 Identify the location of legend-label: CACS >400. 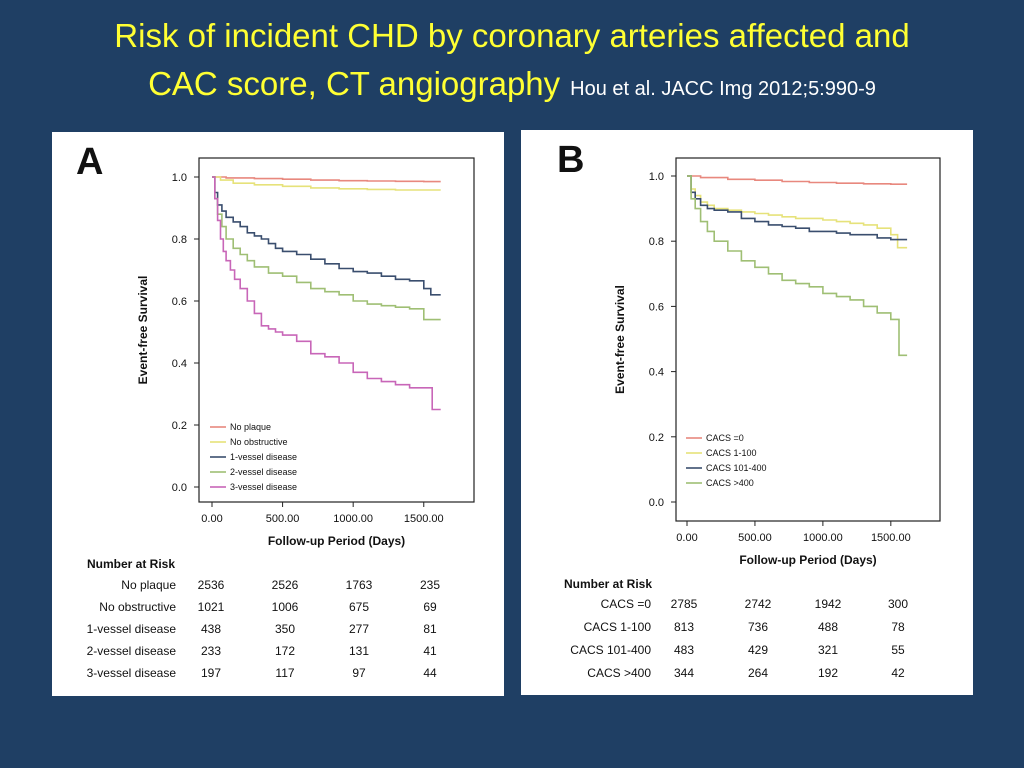
(730, 483).